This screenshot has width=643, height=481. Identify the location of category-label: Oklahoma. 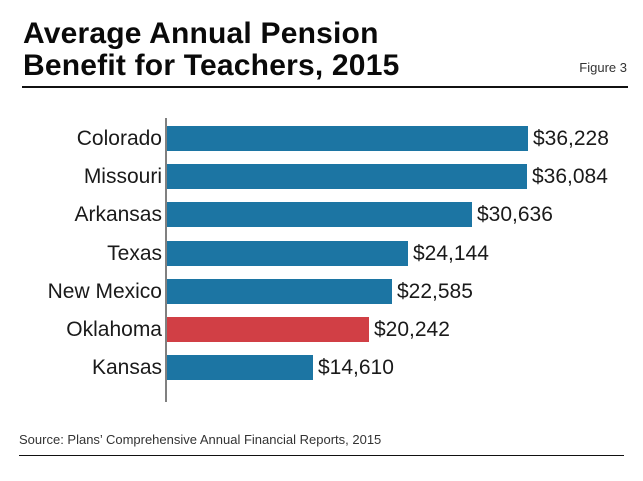
(114, 329).